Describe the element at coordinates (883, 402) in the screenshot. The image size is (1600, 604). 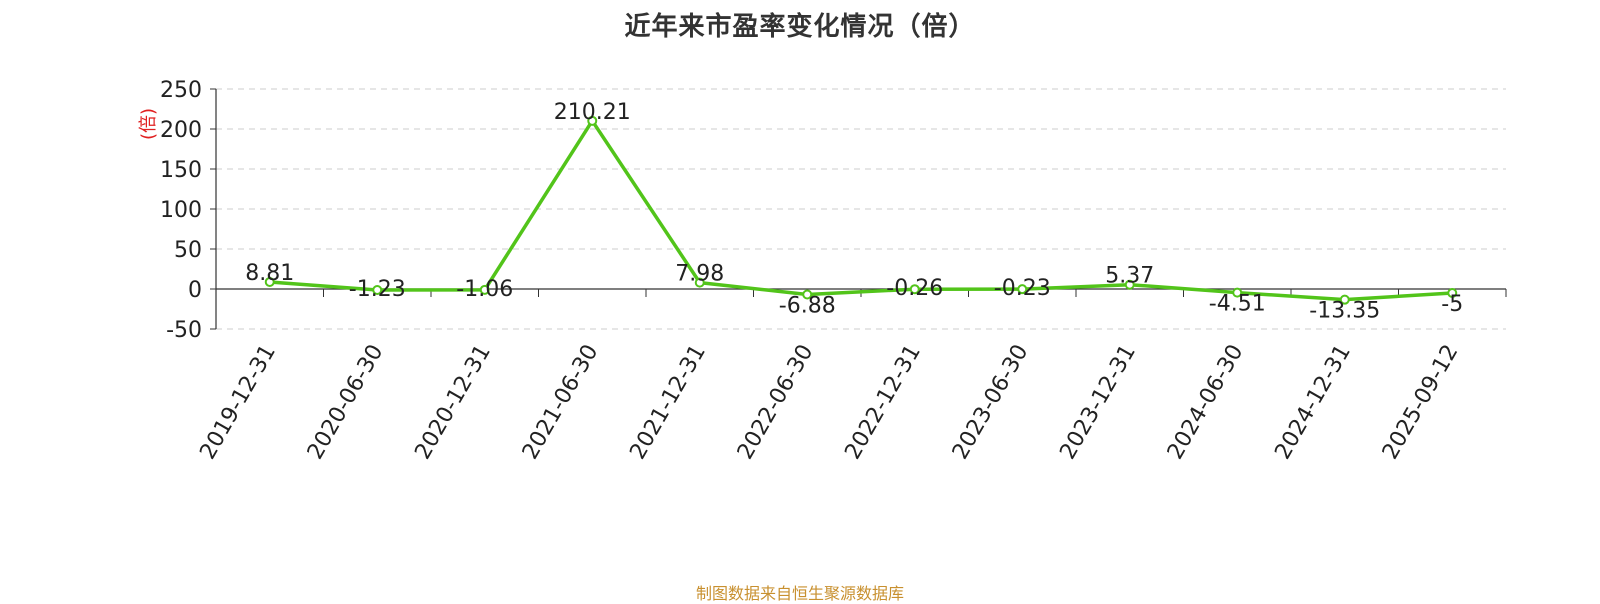
I see `x-tick-label: 2022-12-31` at that location.